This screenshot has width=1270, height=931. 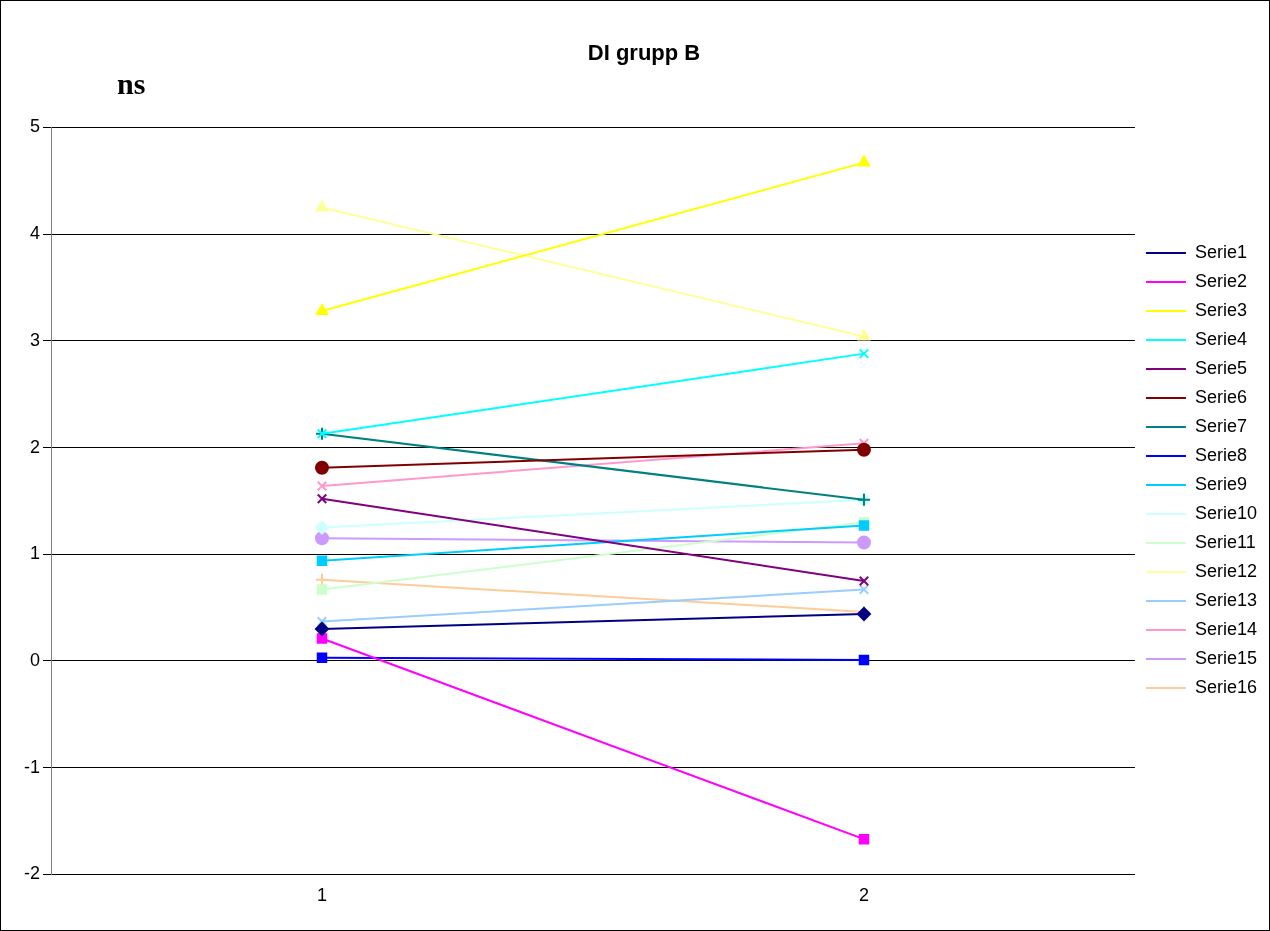 I want to click on text: ns, so click(x=131, y=84).